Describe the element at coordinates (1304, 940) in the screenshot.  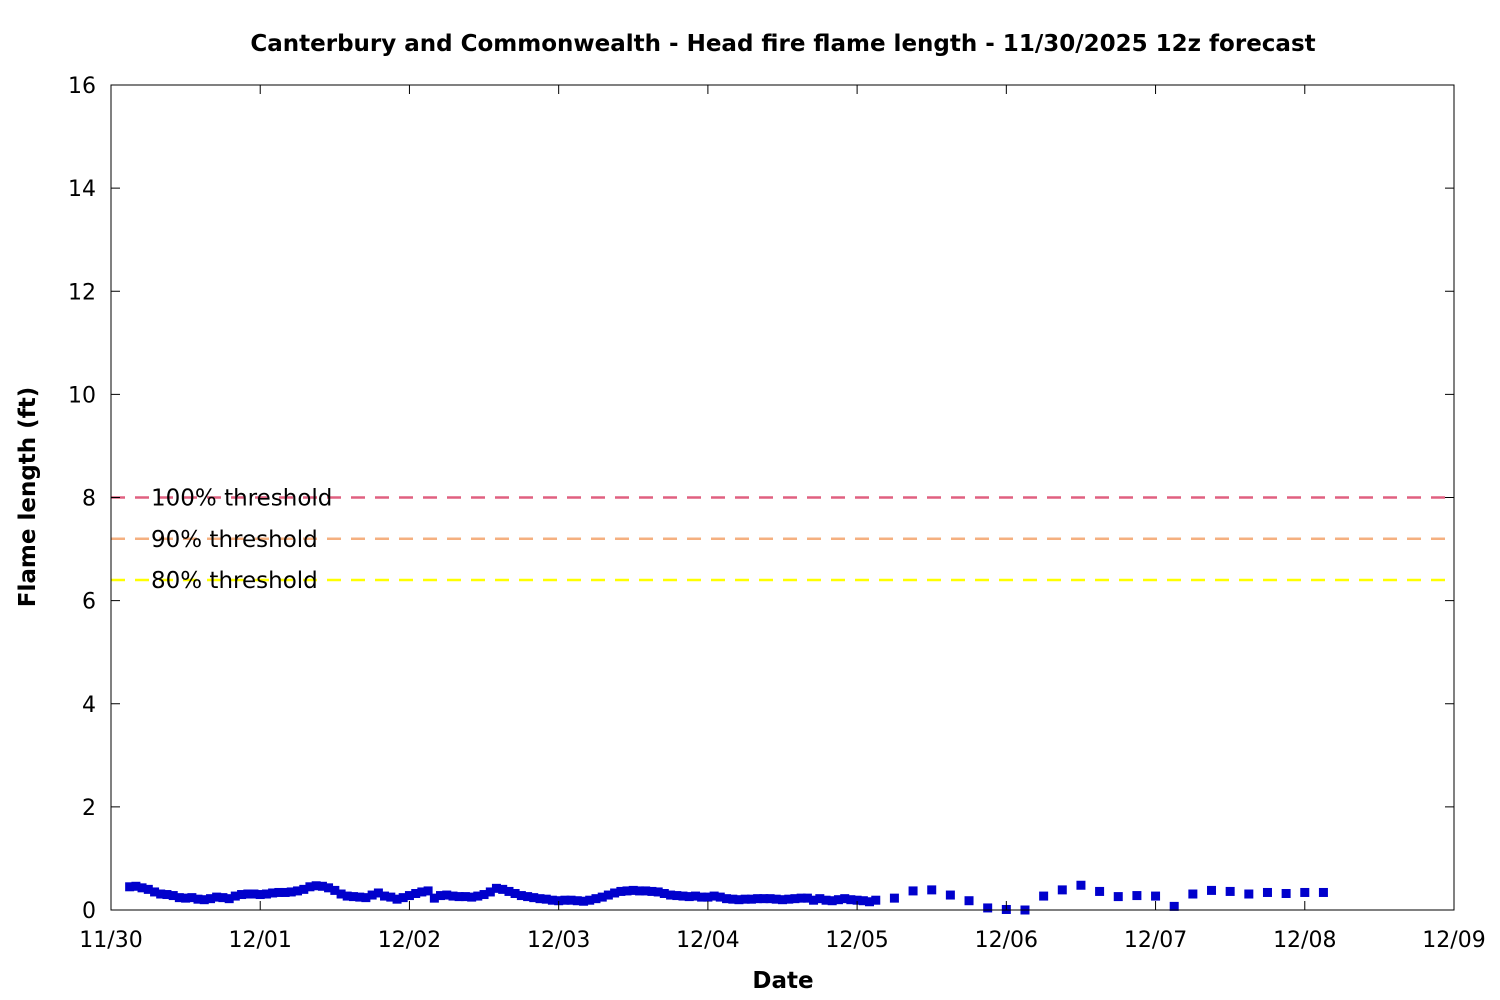
I see `x-tick-label: 12/08` at that location.